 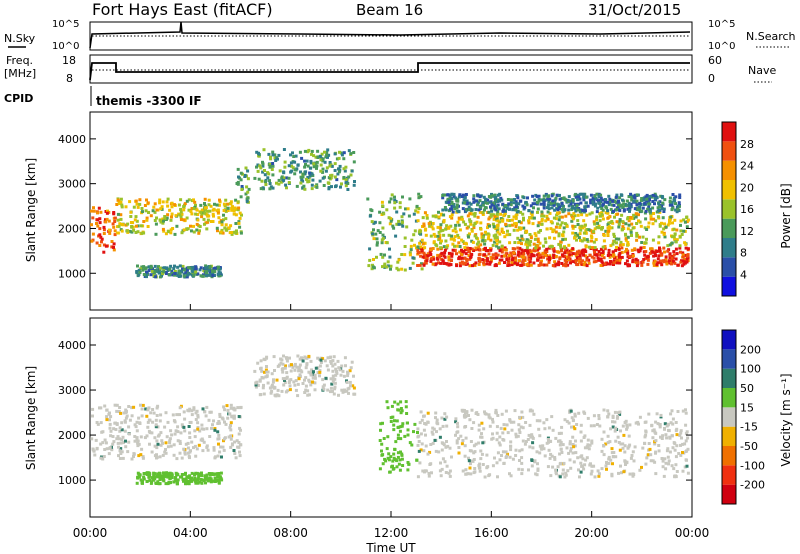 I want to click on power-cbar-tick-4: 20, so click(x=747, y=187).